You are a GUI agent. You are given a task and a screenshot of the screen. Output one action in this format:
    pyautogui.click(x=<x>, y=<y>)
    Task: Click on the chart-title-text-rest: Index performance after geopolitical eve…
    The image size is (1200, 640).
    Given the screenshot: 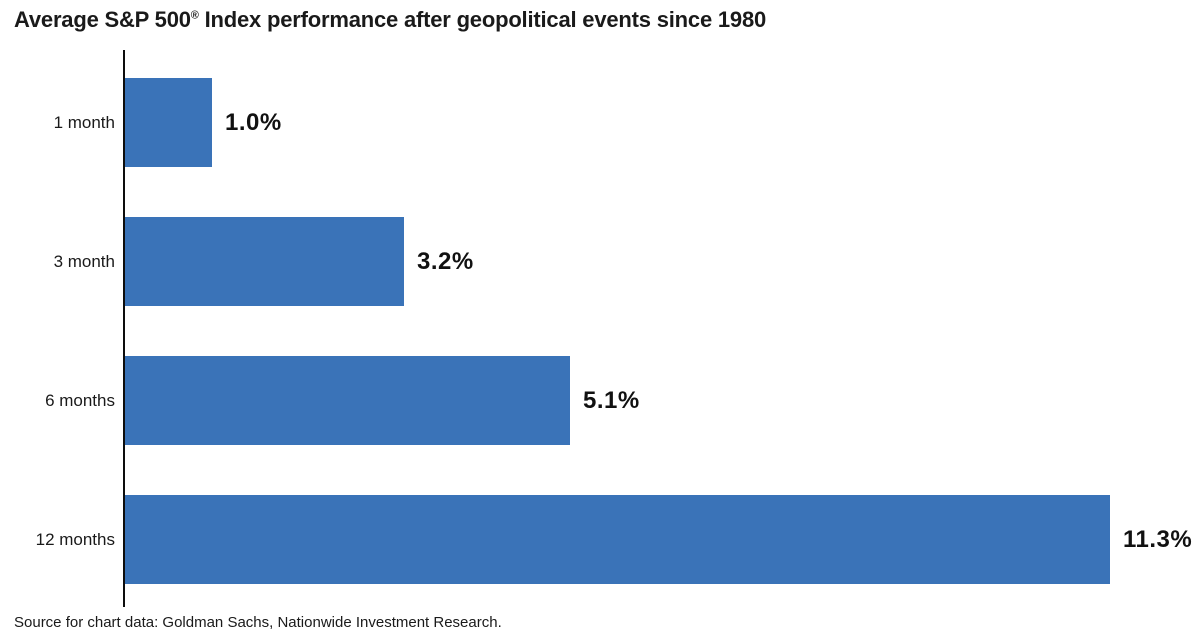 What is the action you would take?
    pyautogui.click(x=482, y=19)
    